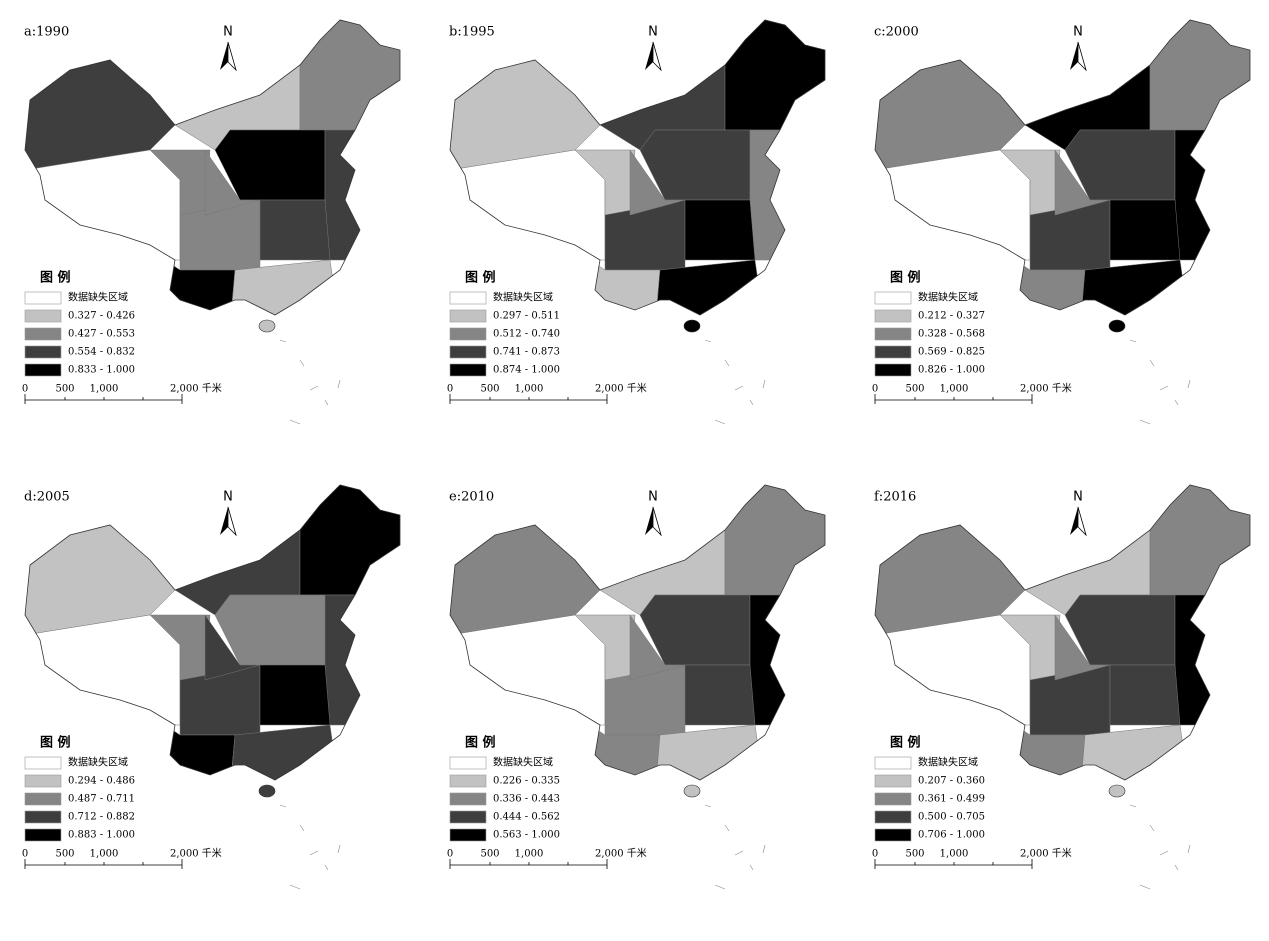 This screenshot has height=941, width=1269. Describe the element at coordinates (101, 316) in the screenshot. I see `legend-label: 0.327 - 0.426` at that location.